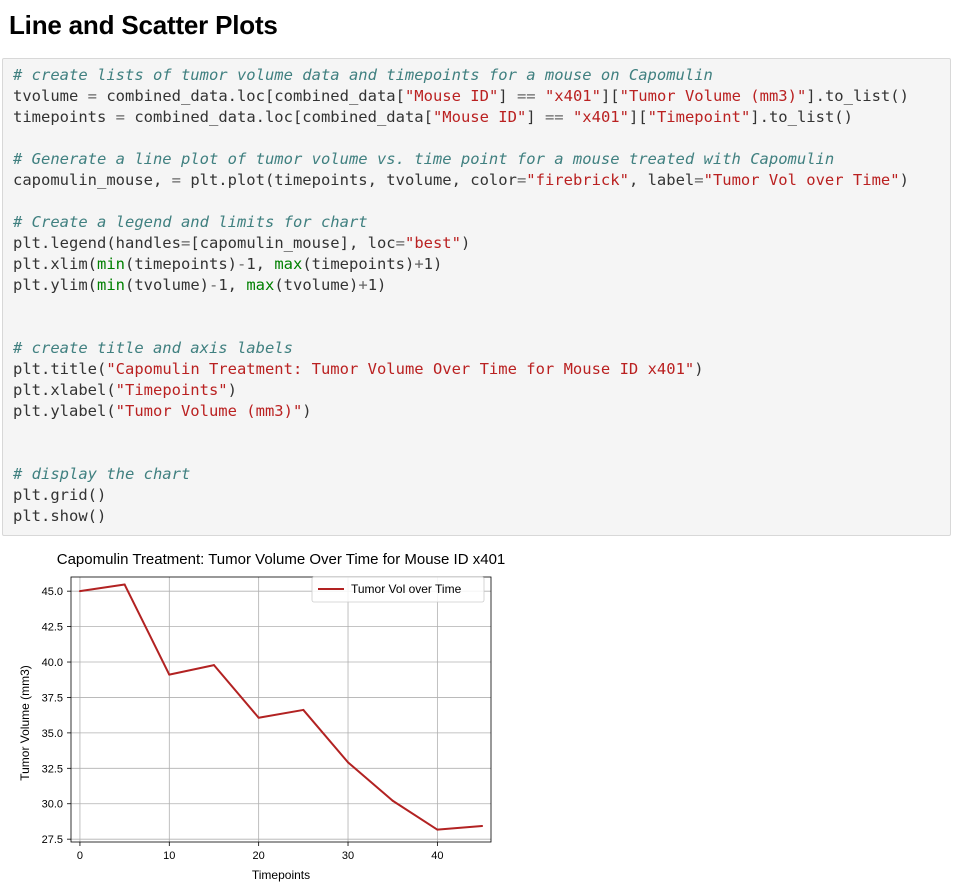  Describe the element at coordinates (801, 117) in the screenshot. I see `code-token: ].to_list()` at that location.